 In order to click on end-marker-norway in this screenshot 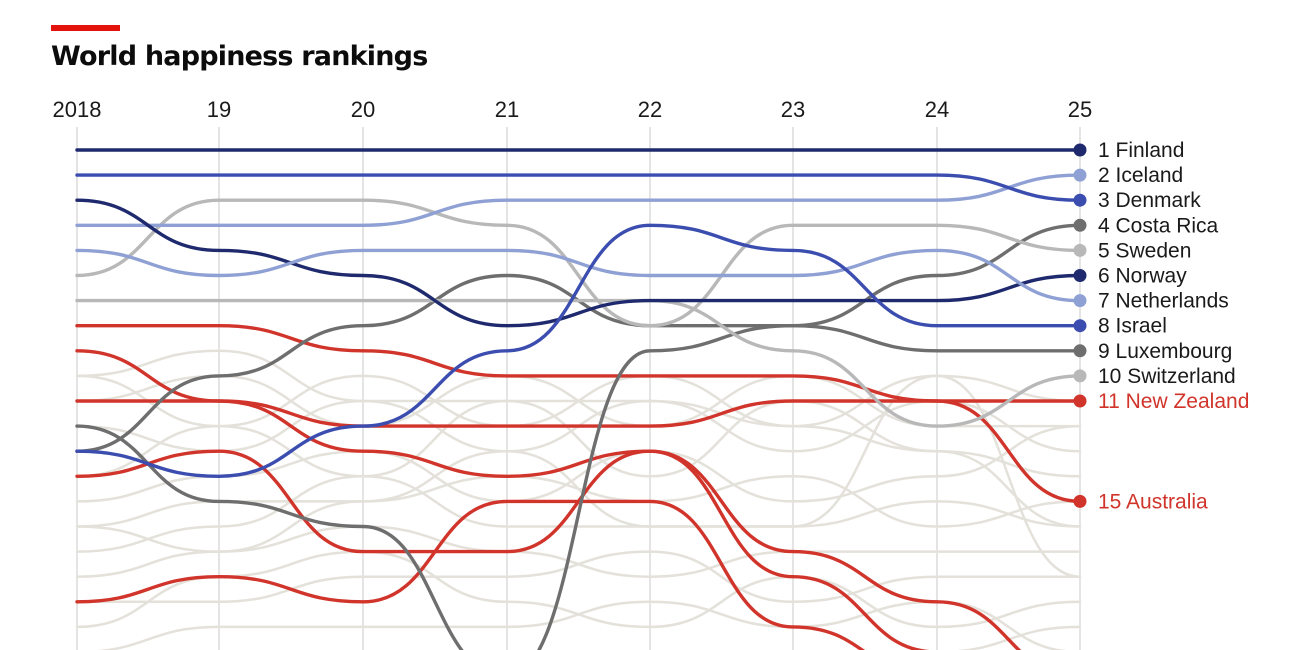, I will do `click(1080, 275)`.